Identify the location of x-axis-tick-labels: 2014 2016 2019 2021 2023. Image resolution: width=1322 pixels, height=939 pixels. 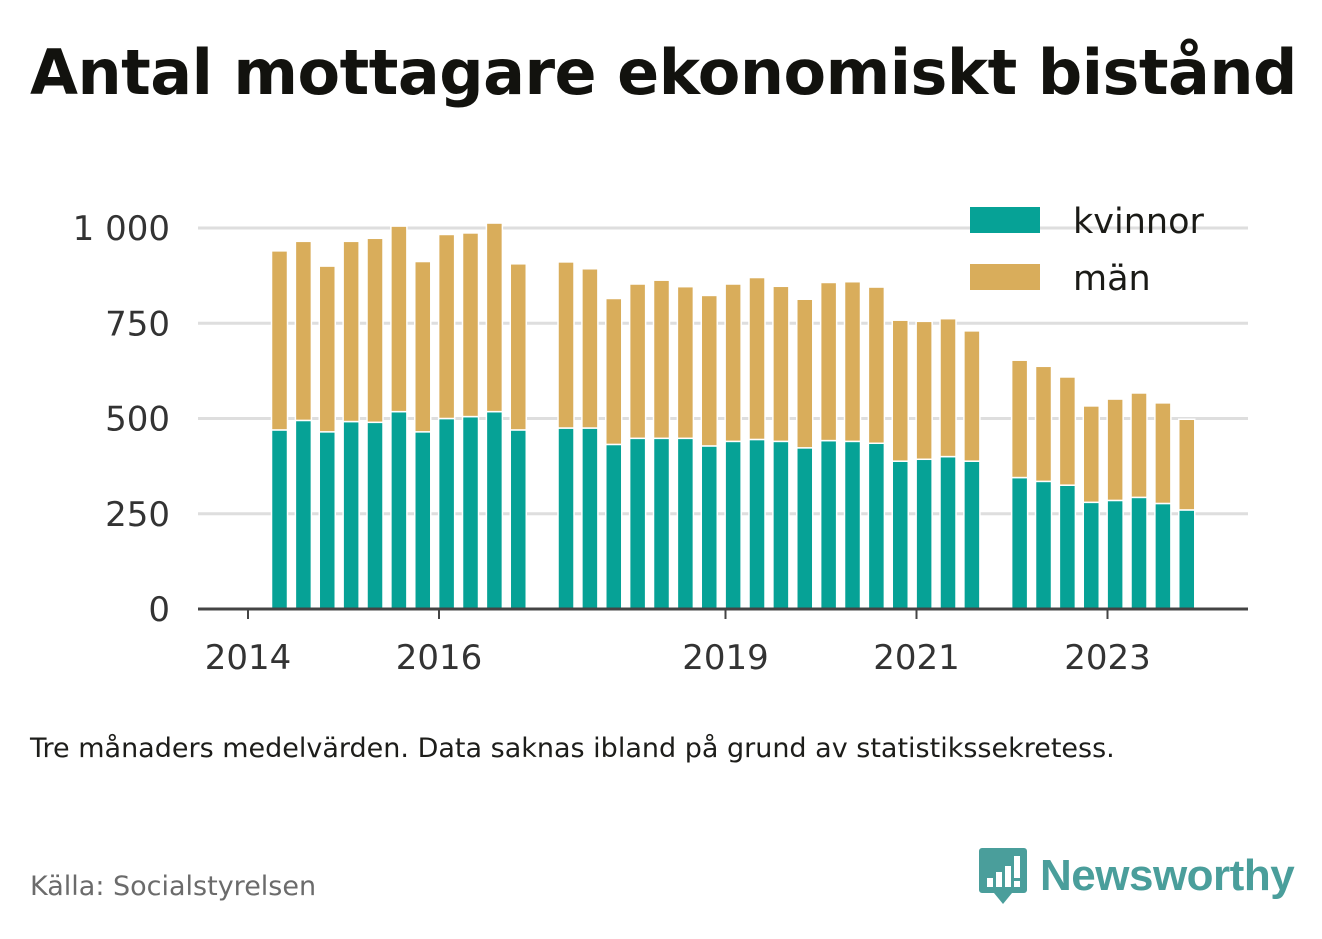
(678, 643).